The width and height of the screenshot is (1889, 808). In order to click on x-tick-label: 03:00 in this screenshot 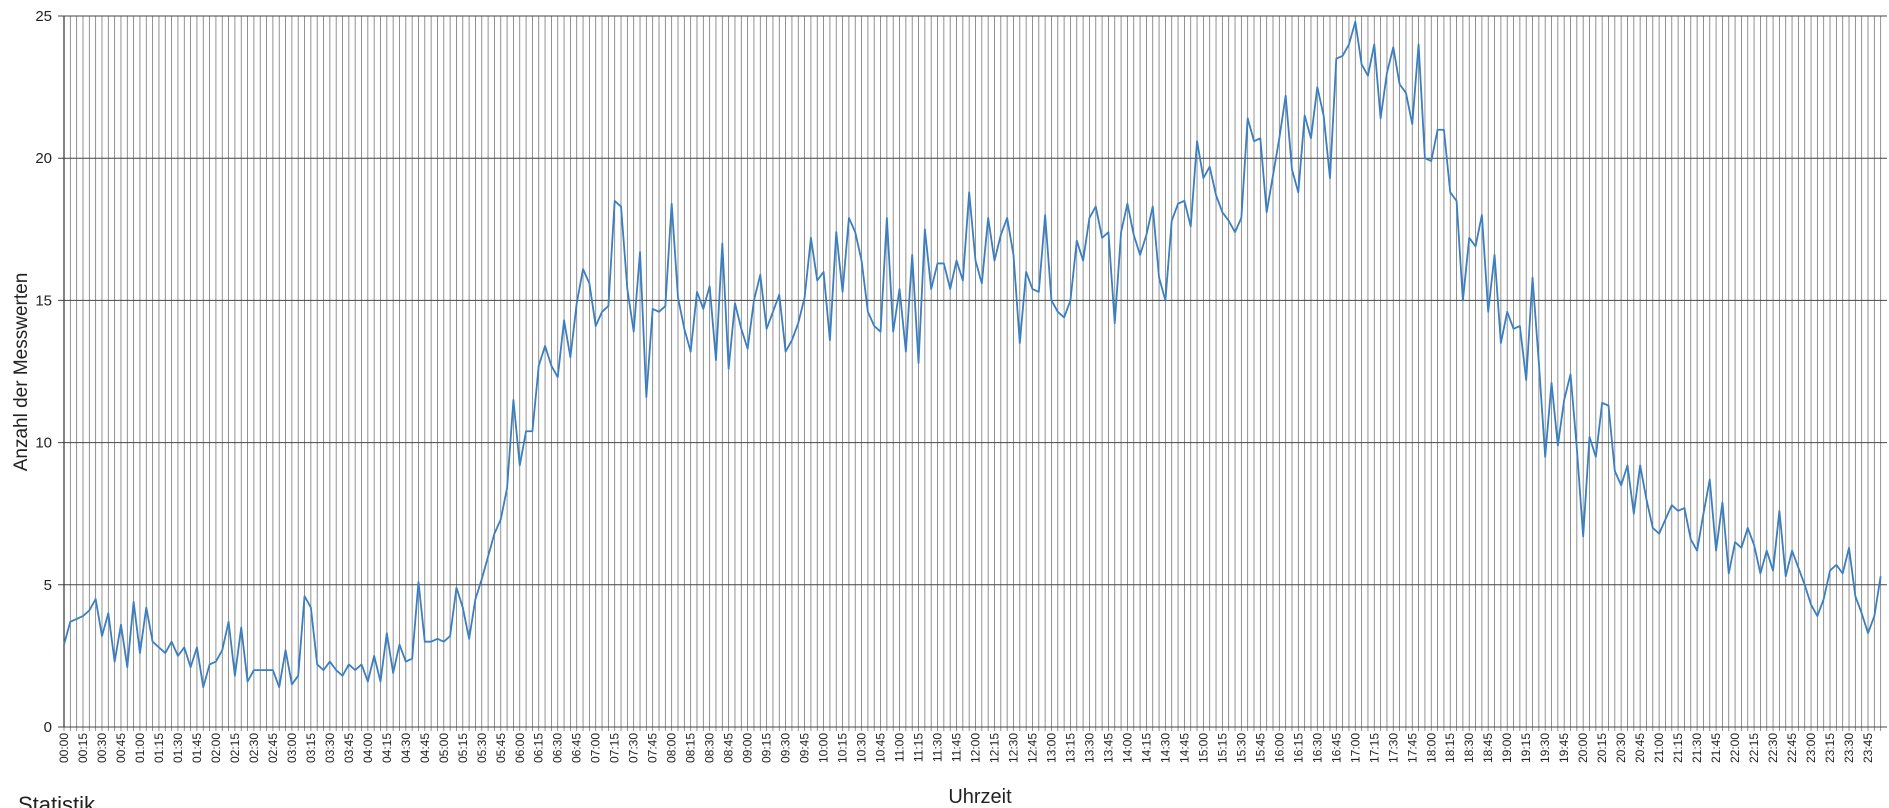, I will do `click(292, 748)`.